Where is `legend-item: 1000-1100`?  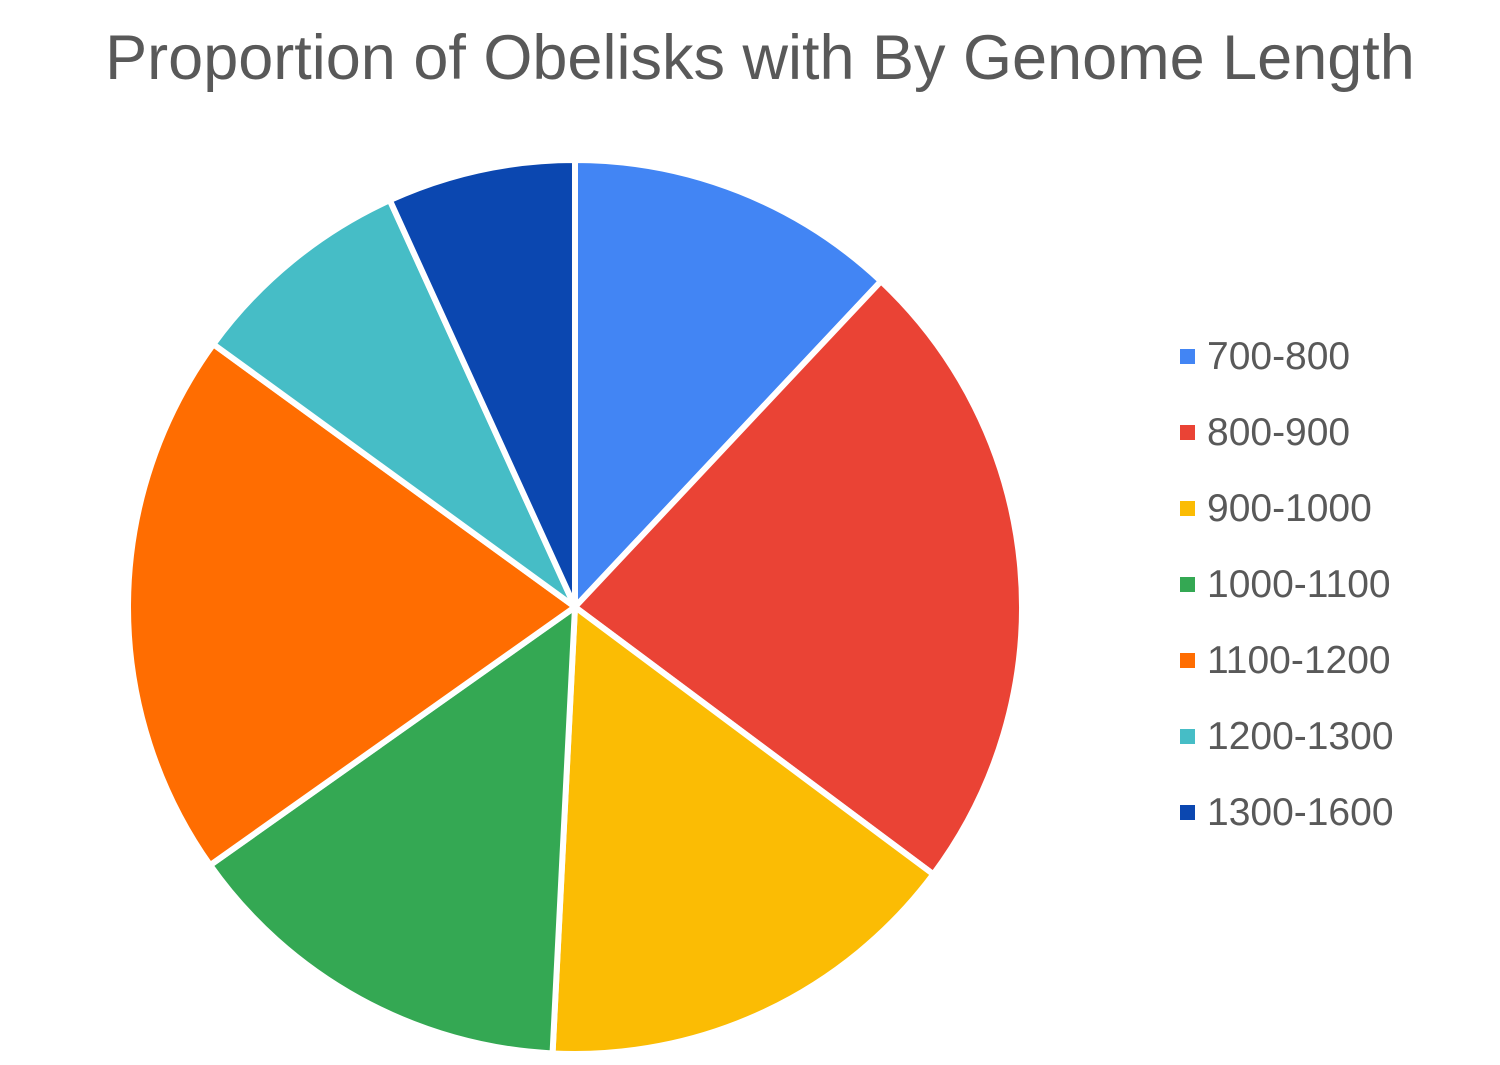
legend-item: 1000-1100 is located at coordinates (1287, 584).